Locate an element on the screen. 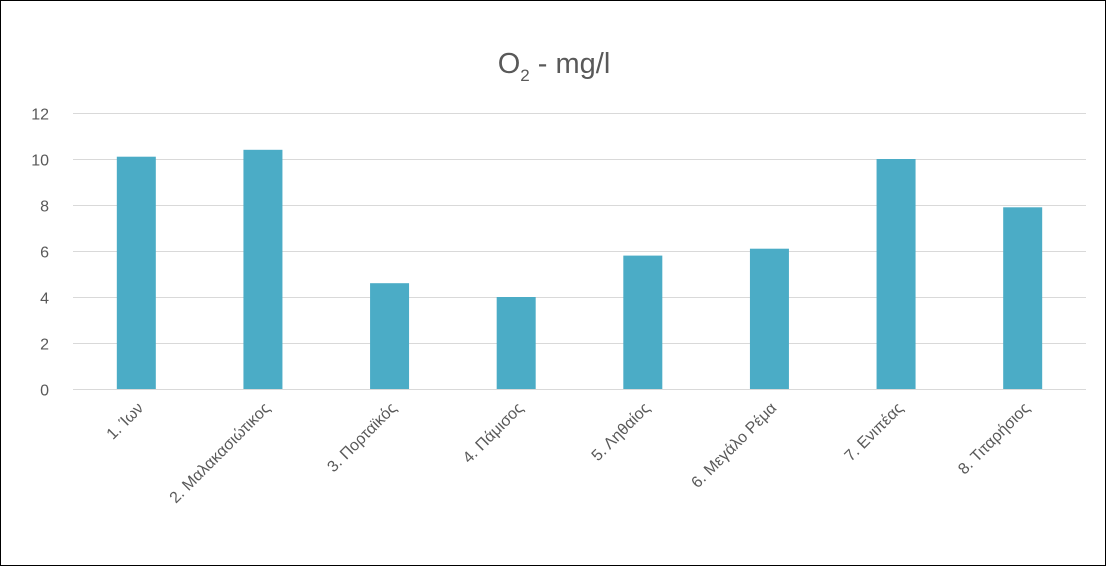 This screenshot has height=567, width=1106. x-category-label: 8. Τιταρήσιος is located at coordinates (994, 439).